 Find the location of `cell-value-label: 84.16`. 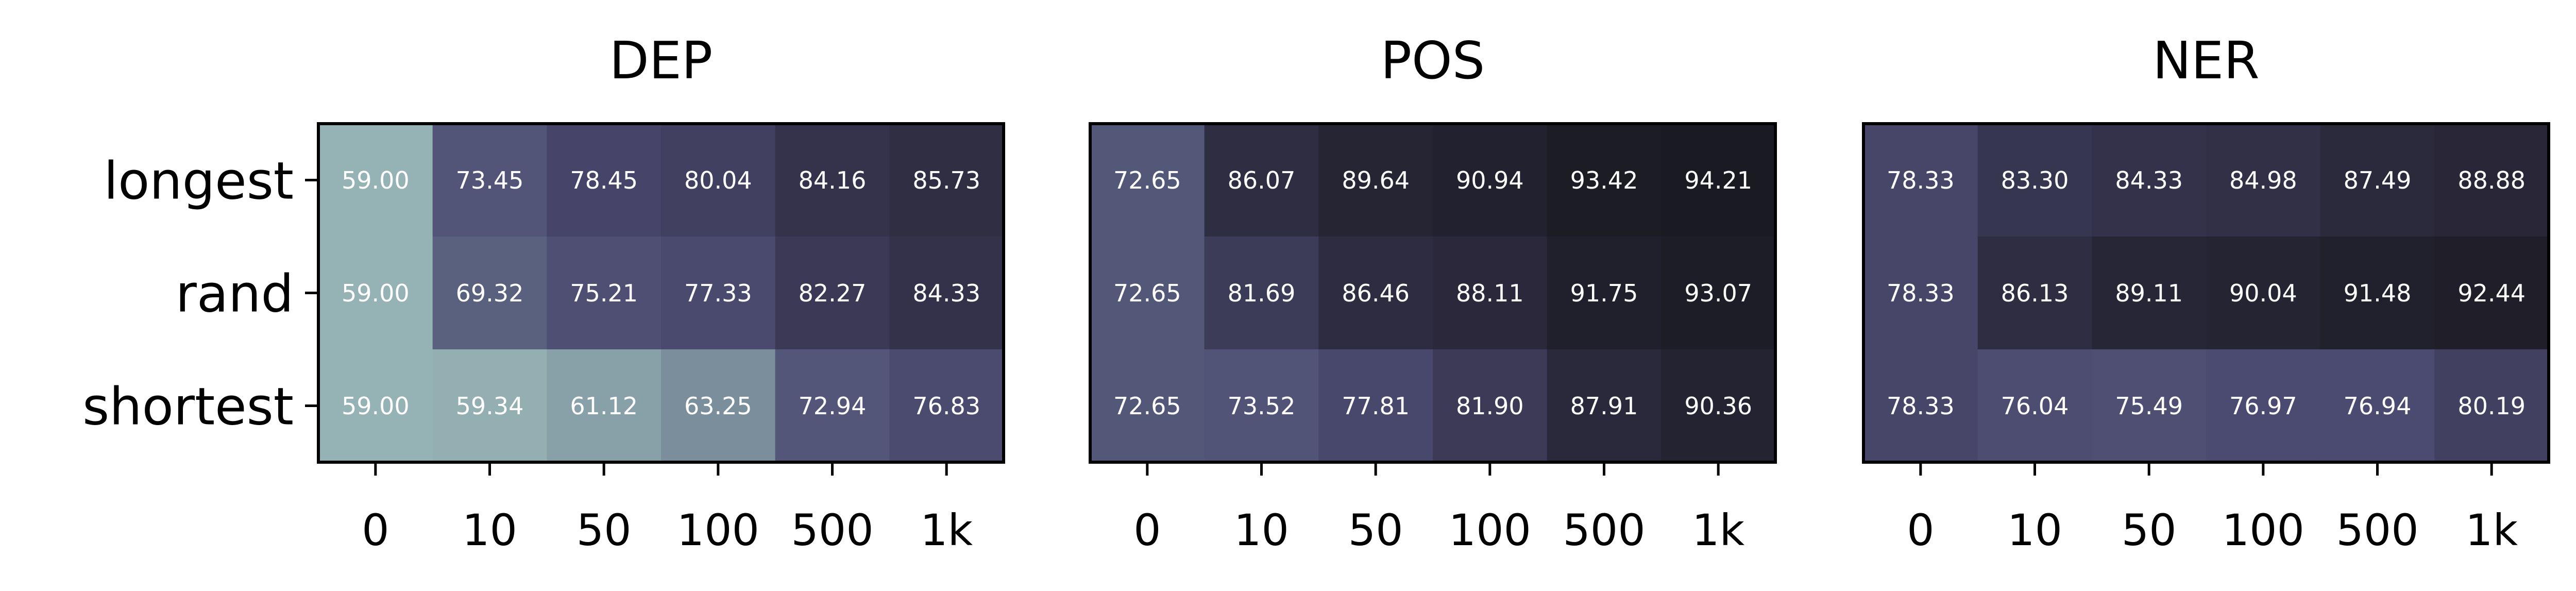

cell-value-label: 84.16 is located at coordinates (833, 180).